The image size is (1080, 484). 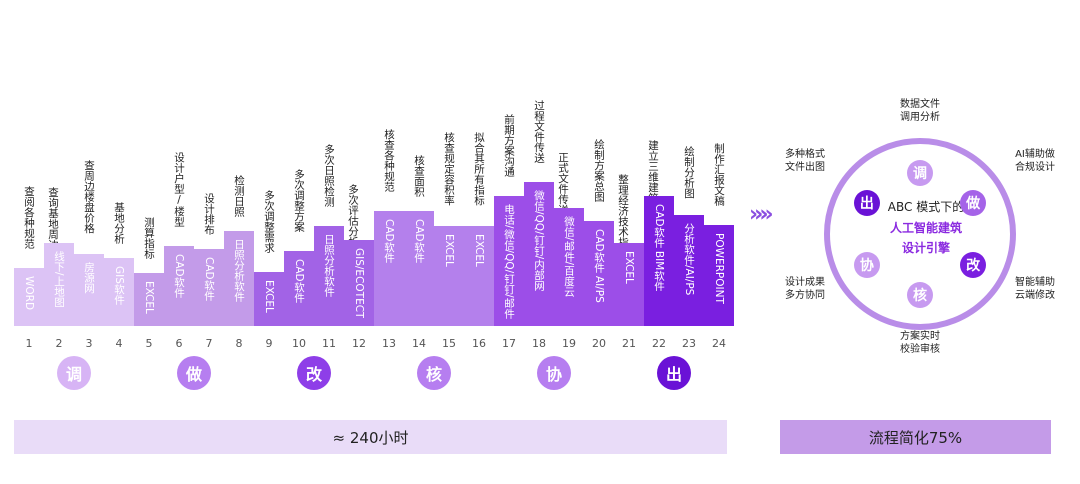 What do you see at coordinates (314, 373) in the screenshot?
I see `stage-badge: 改` at bounding box center [314, 373].